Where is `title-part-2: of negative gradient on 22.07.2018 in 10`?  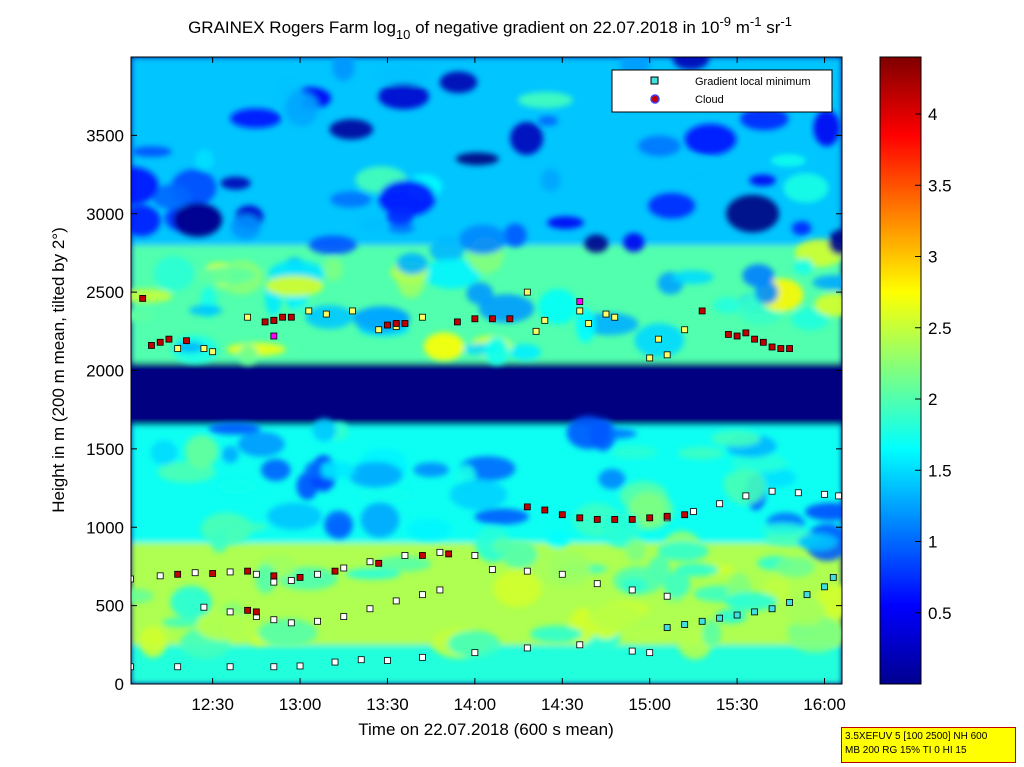
title-part-2: of negative gradient on 22.07.2018 in 10 is located at coordinates (564, 27).